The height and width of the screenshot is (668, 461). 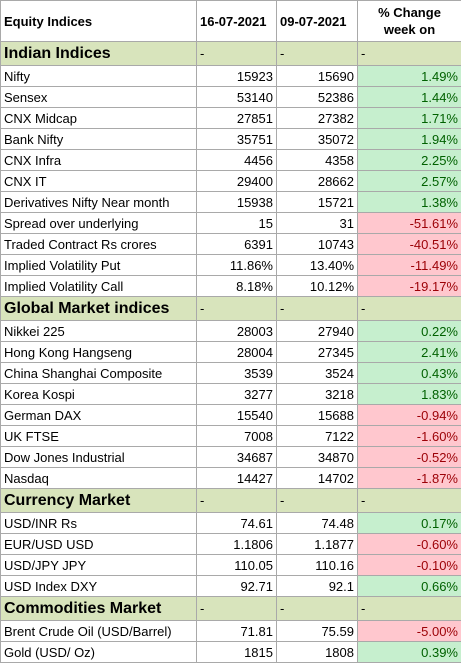 I want to click on row-value-previous: 27382, so click(x=317, y=118).